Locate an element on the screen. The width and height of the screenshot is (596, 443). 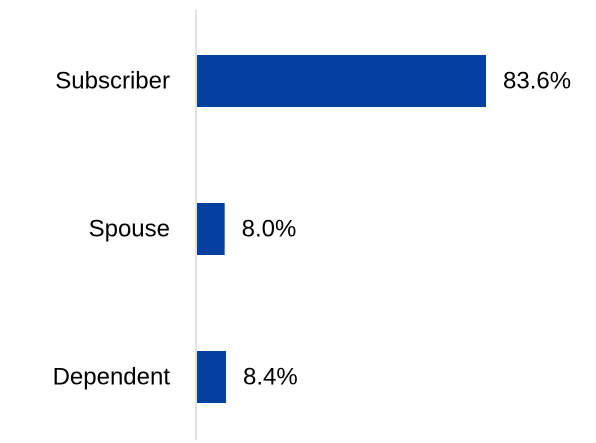
value-label-dependent: 8.4% is located at coordinates (270, 377).